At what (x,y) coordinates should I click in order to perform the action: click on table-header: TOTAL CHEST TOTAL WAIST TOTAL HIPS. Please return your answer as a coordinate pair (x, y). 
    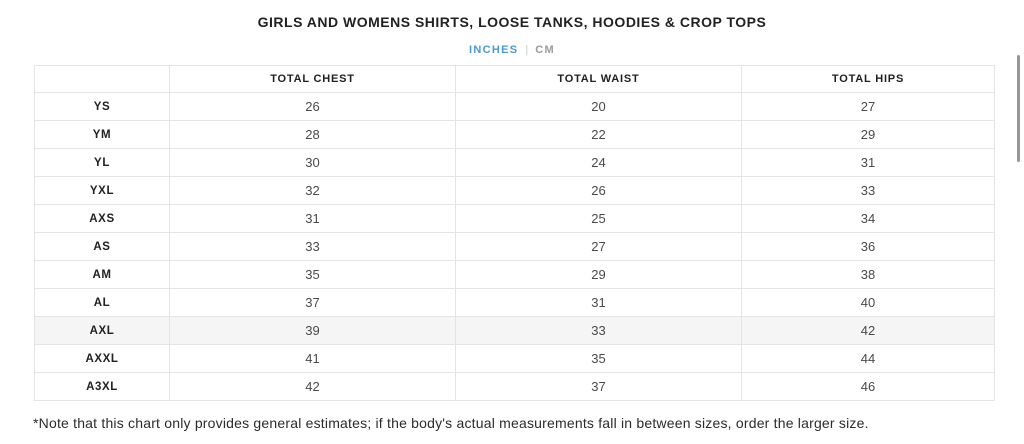
    Looking at the image, I should click on (514, 79).